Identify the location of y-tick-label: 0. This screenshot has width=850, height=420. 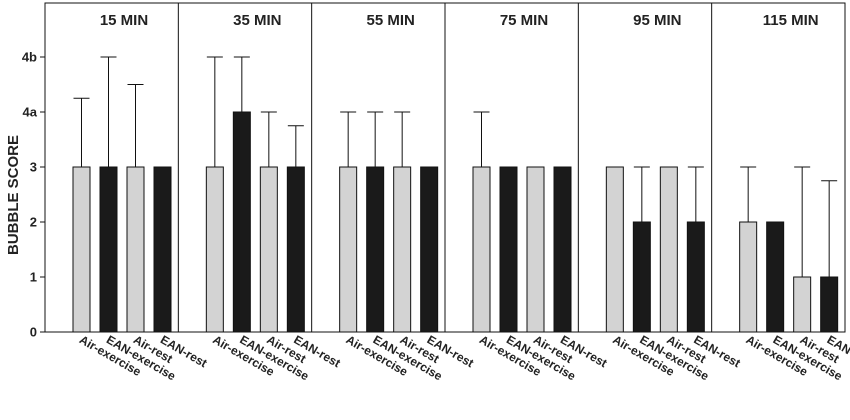
(33, 332).